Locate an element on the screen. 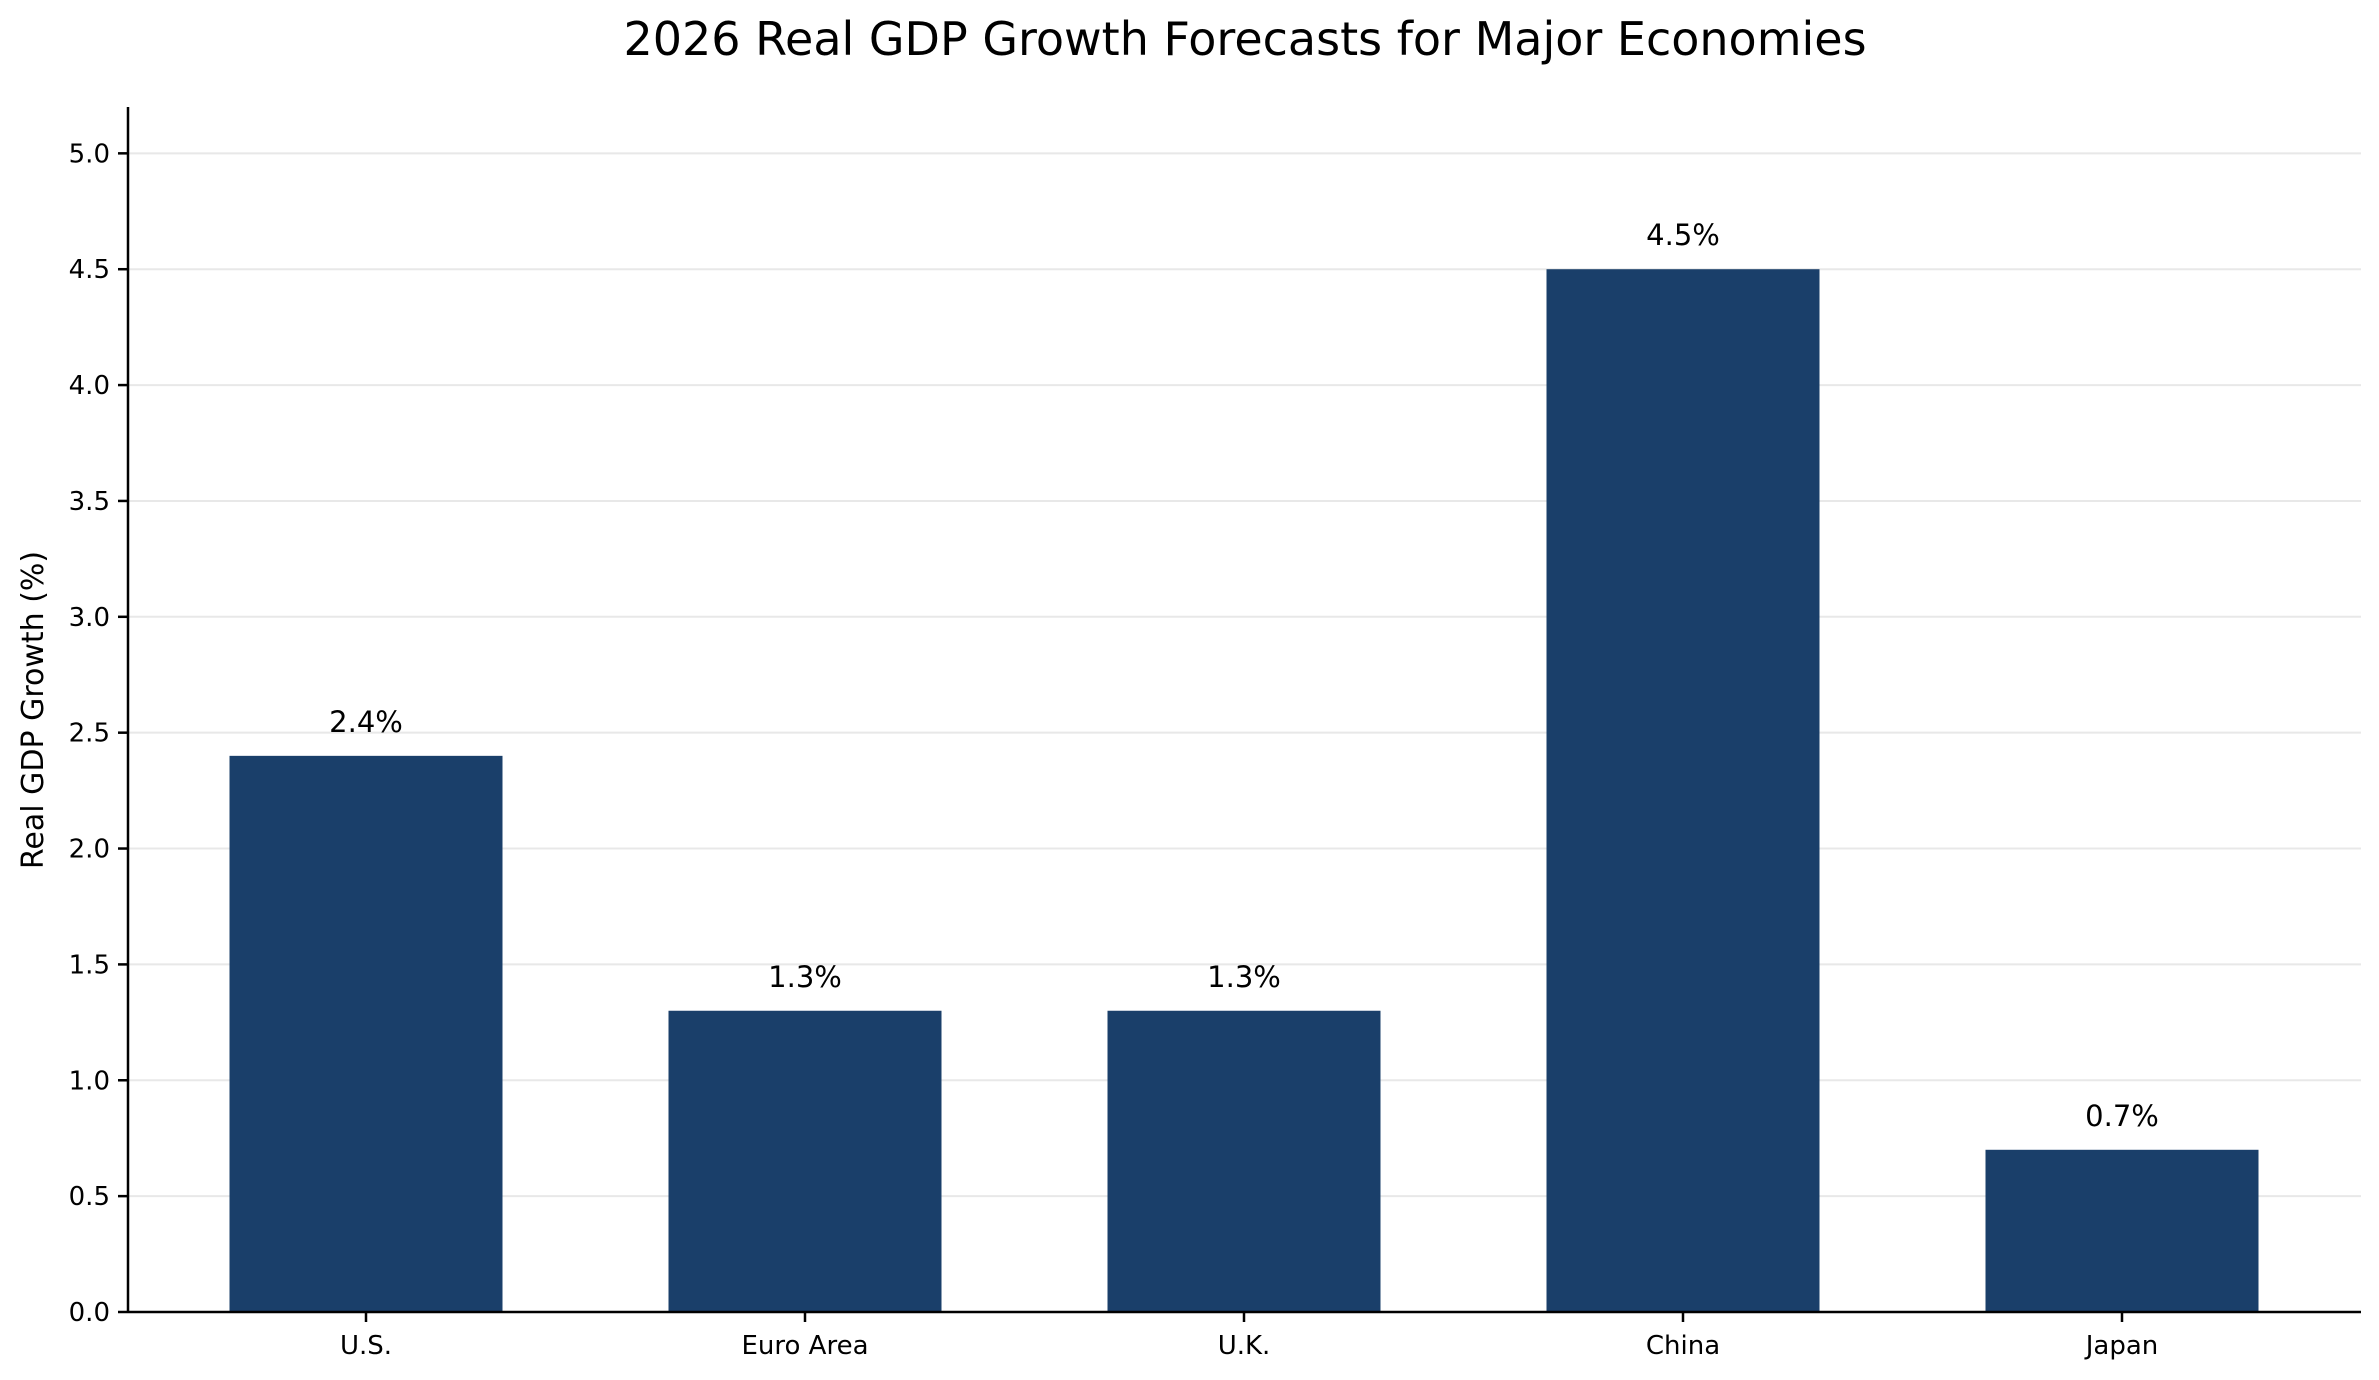 The width and height of the screenshot is (2379, 1380). y-tick-label: 4.5 is located at coordinates (89, 270).